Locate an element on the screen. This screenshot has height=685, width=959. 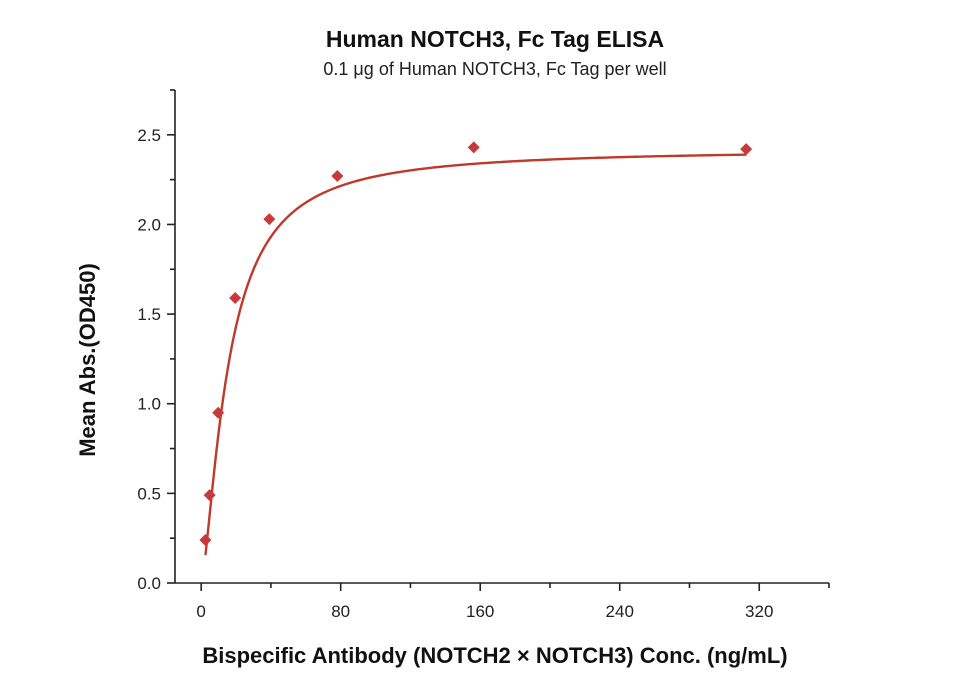
y-tick-label: 1.0 is located at coordinates (149, 404).